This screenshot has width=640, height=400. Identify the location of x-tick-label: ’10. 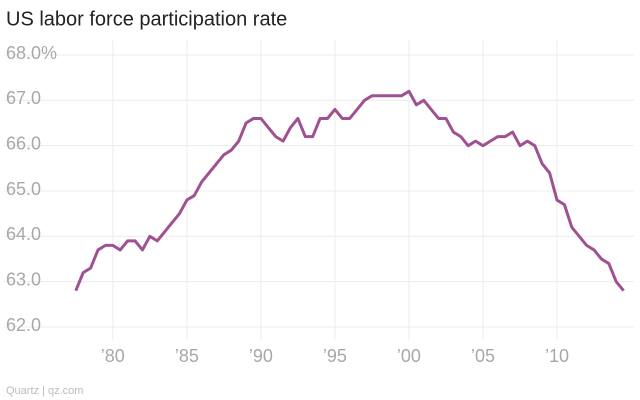
(557, 356).